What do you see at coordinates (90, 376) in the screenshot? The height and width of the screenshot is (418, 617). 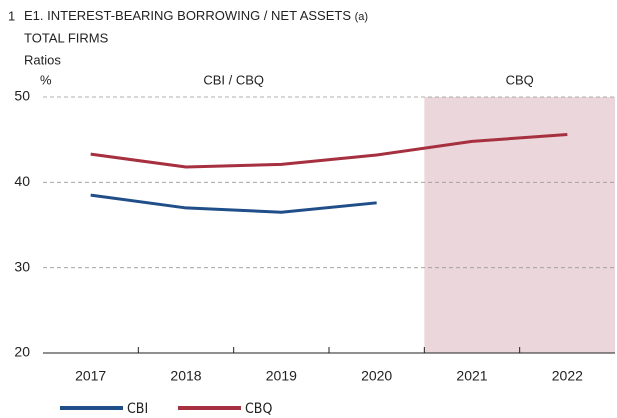 I see `x-tick-label: 2017` at bounding box center [90, 376].